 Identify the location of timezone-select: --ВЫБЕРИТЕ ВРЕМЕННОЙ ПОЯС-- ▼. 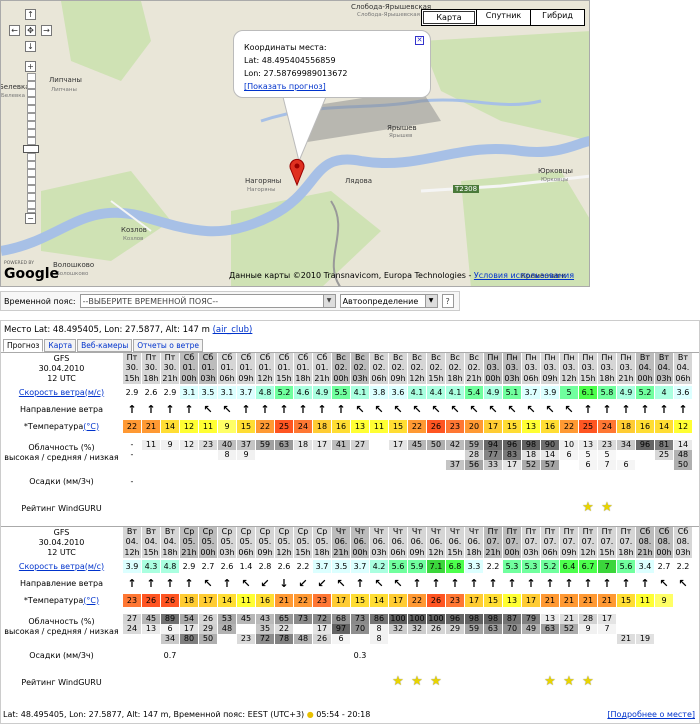
(207, 301).